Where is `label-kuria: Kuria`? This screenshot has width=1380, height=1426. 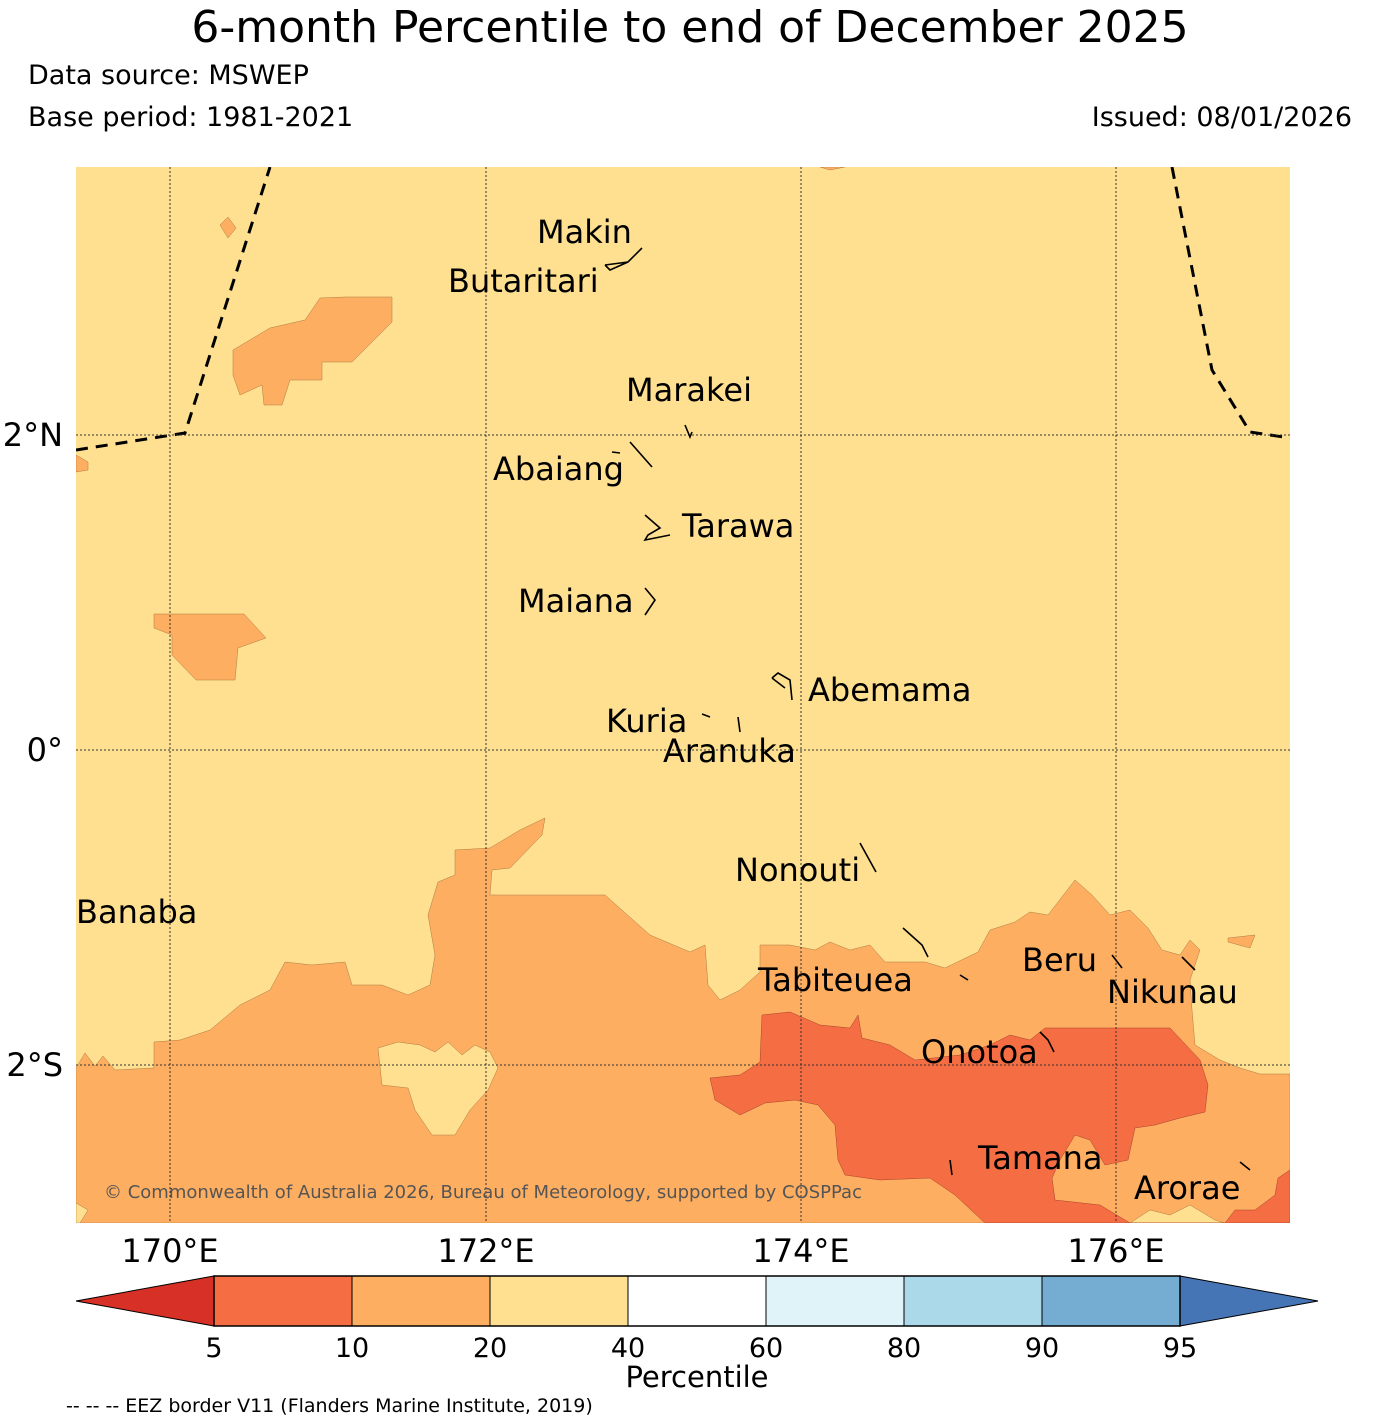 label-kuria: Kuria is located at coordinates (646, 721).